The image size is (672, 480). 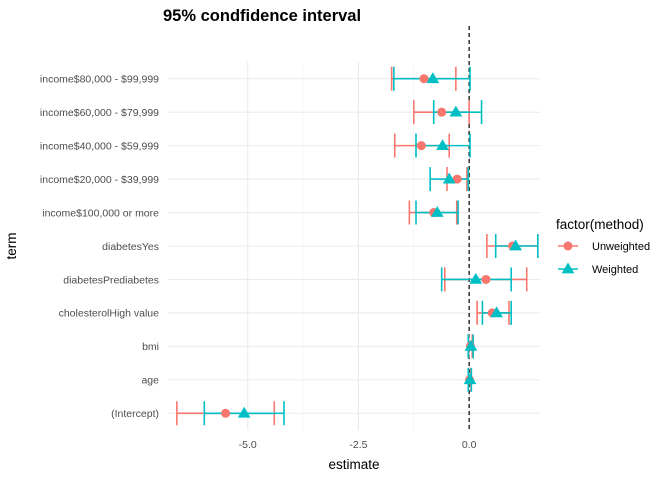 What do you see at coordinates (99, 146) in the screenshot?
I see `y-tick-label: income$40,000 - $59,999` at bounding box center [99, 146].